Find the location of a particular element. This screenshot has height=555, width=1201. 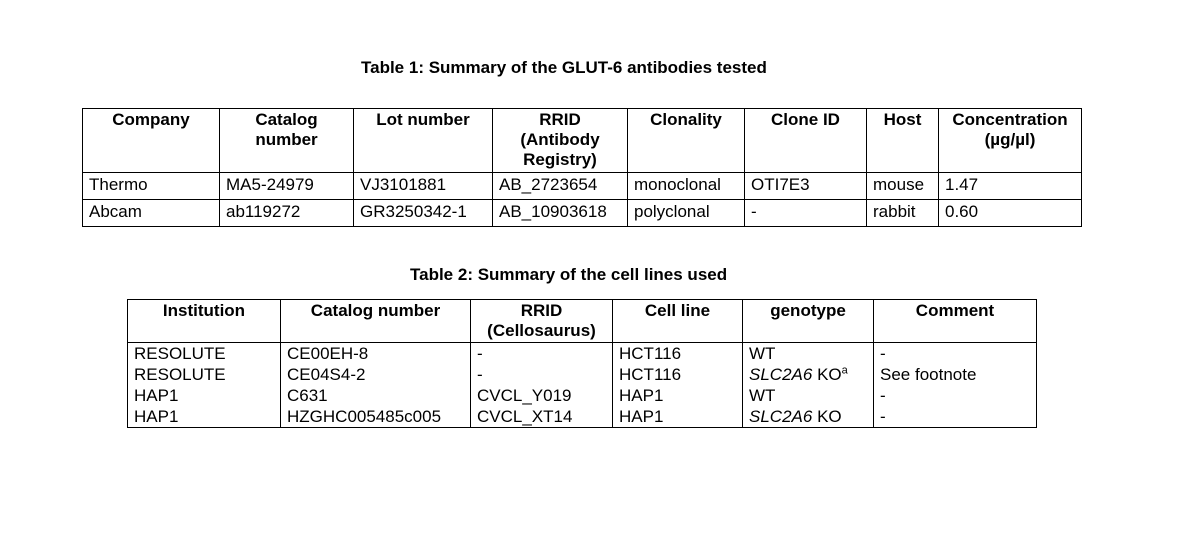

cell-comment: See footnote is located at coordinates (955, 374).